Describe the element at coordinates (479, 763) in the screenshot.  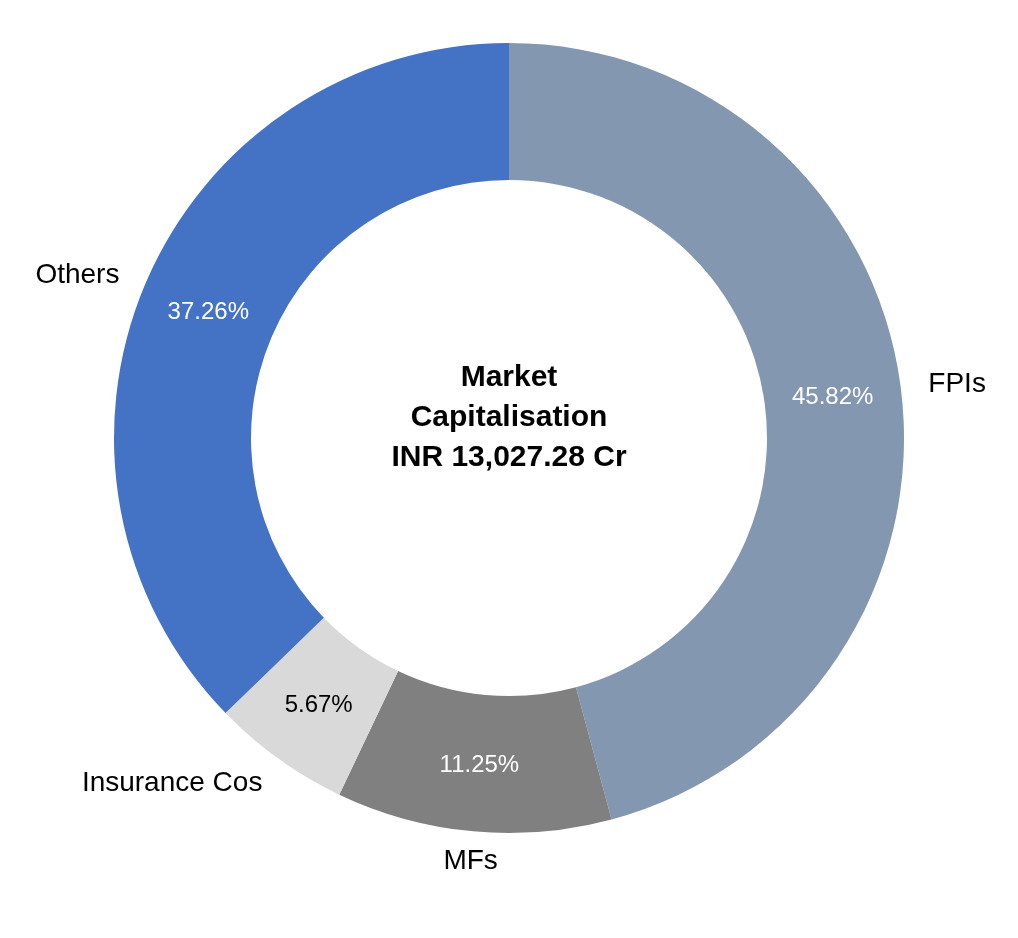
I see `data-label: 11.25%` at that location.